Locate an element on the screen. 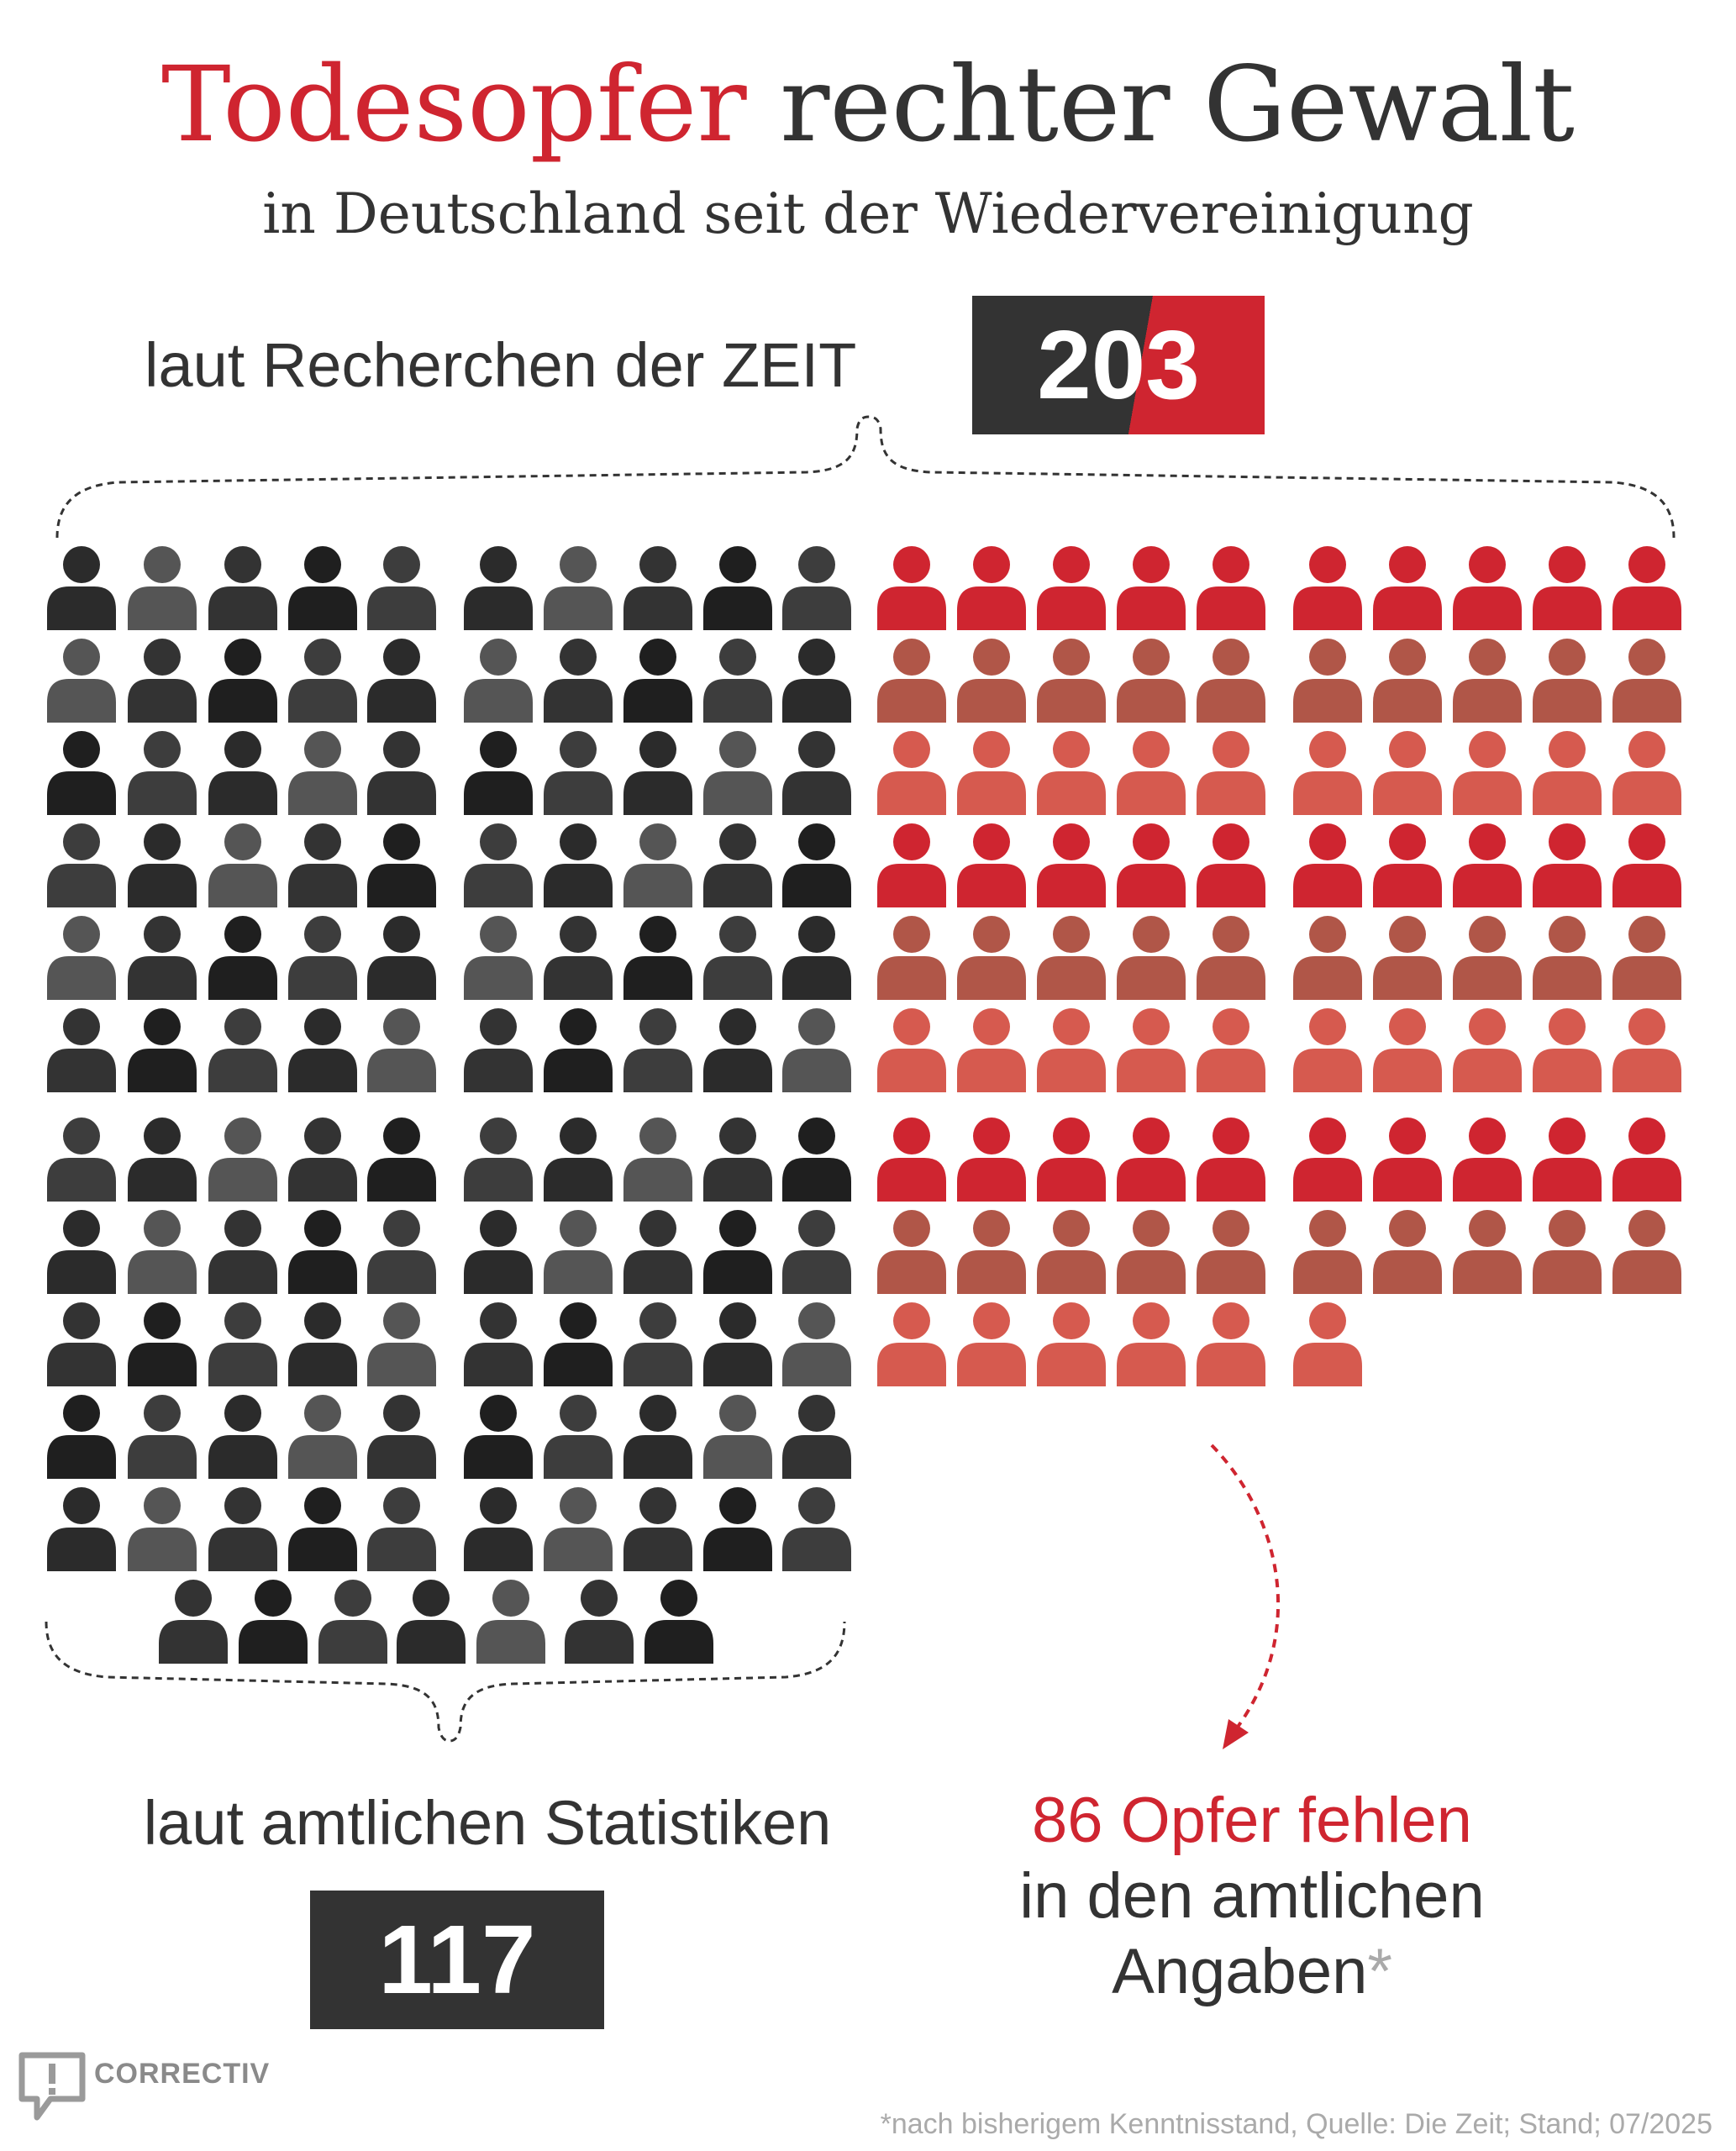  official-total-box is located at coordinates (457, 1960).